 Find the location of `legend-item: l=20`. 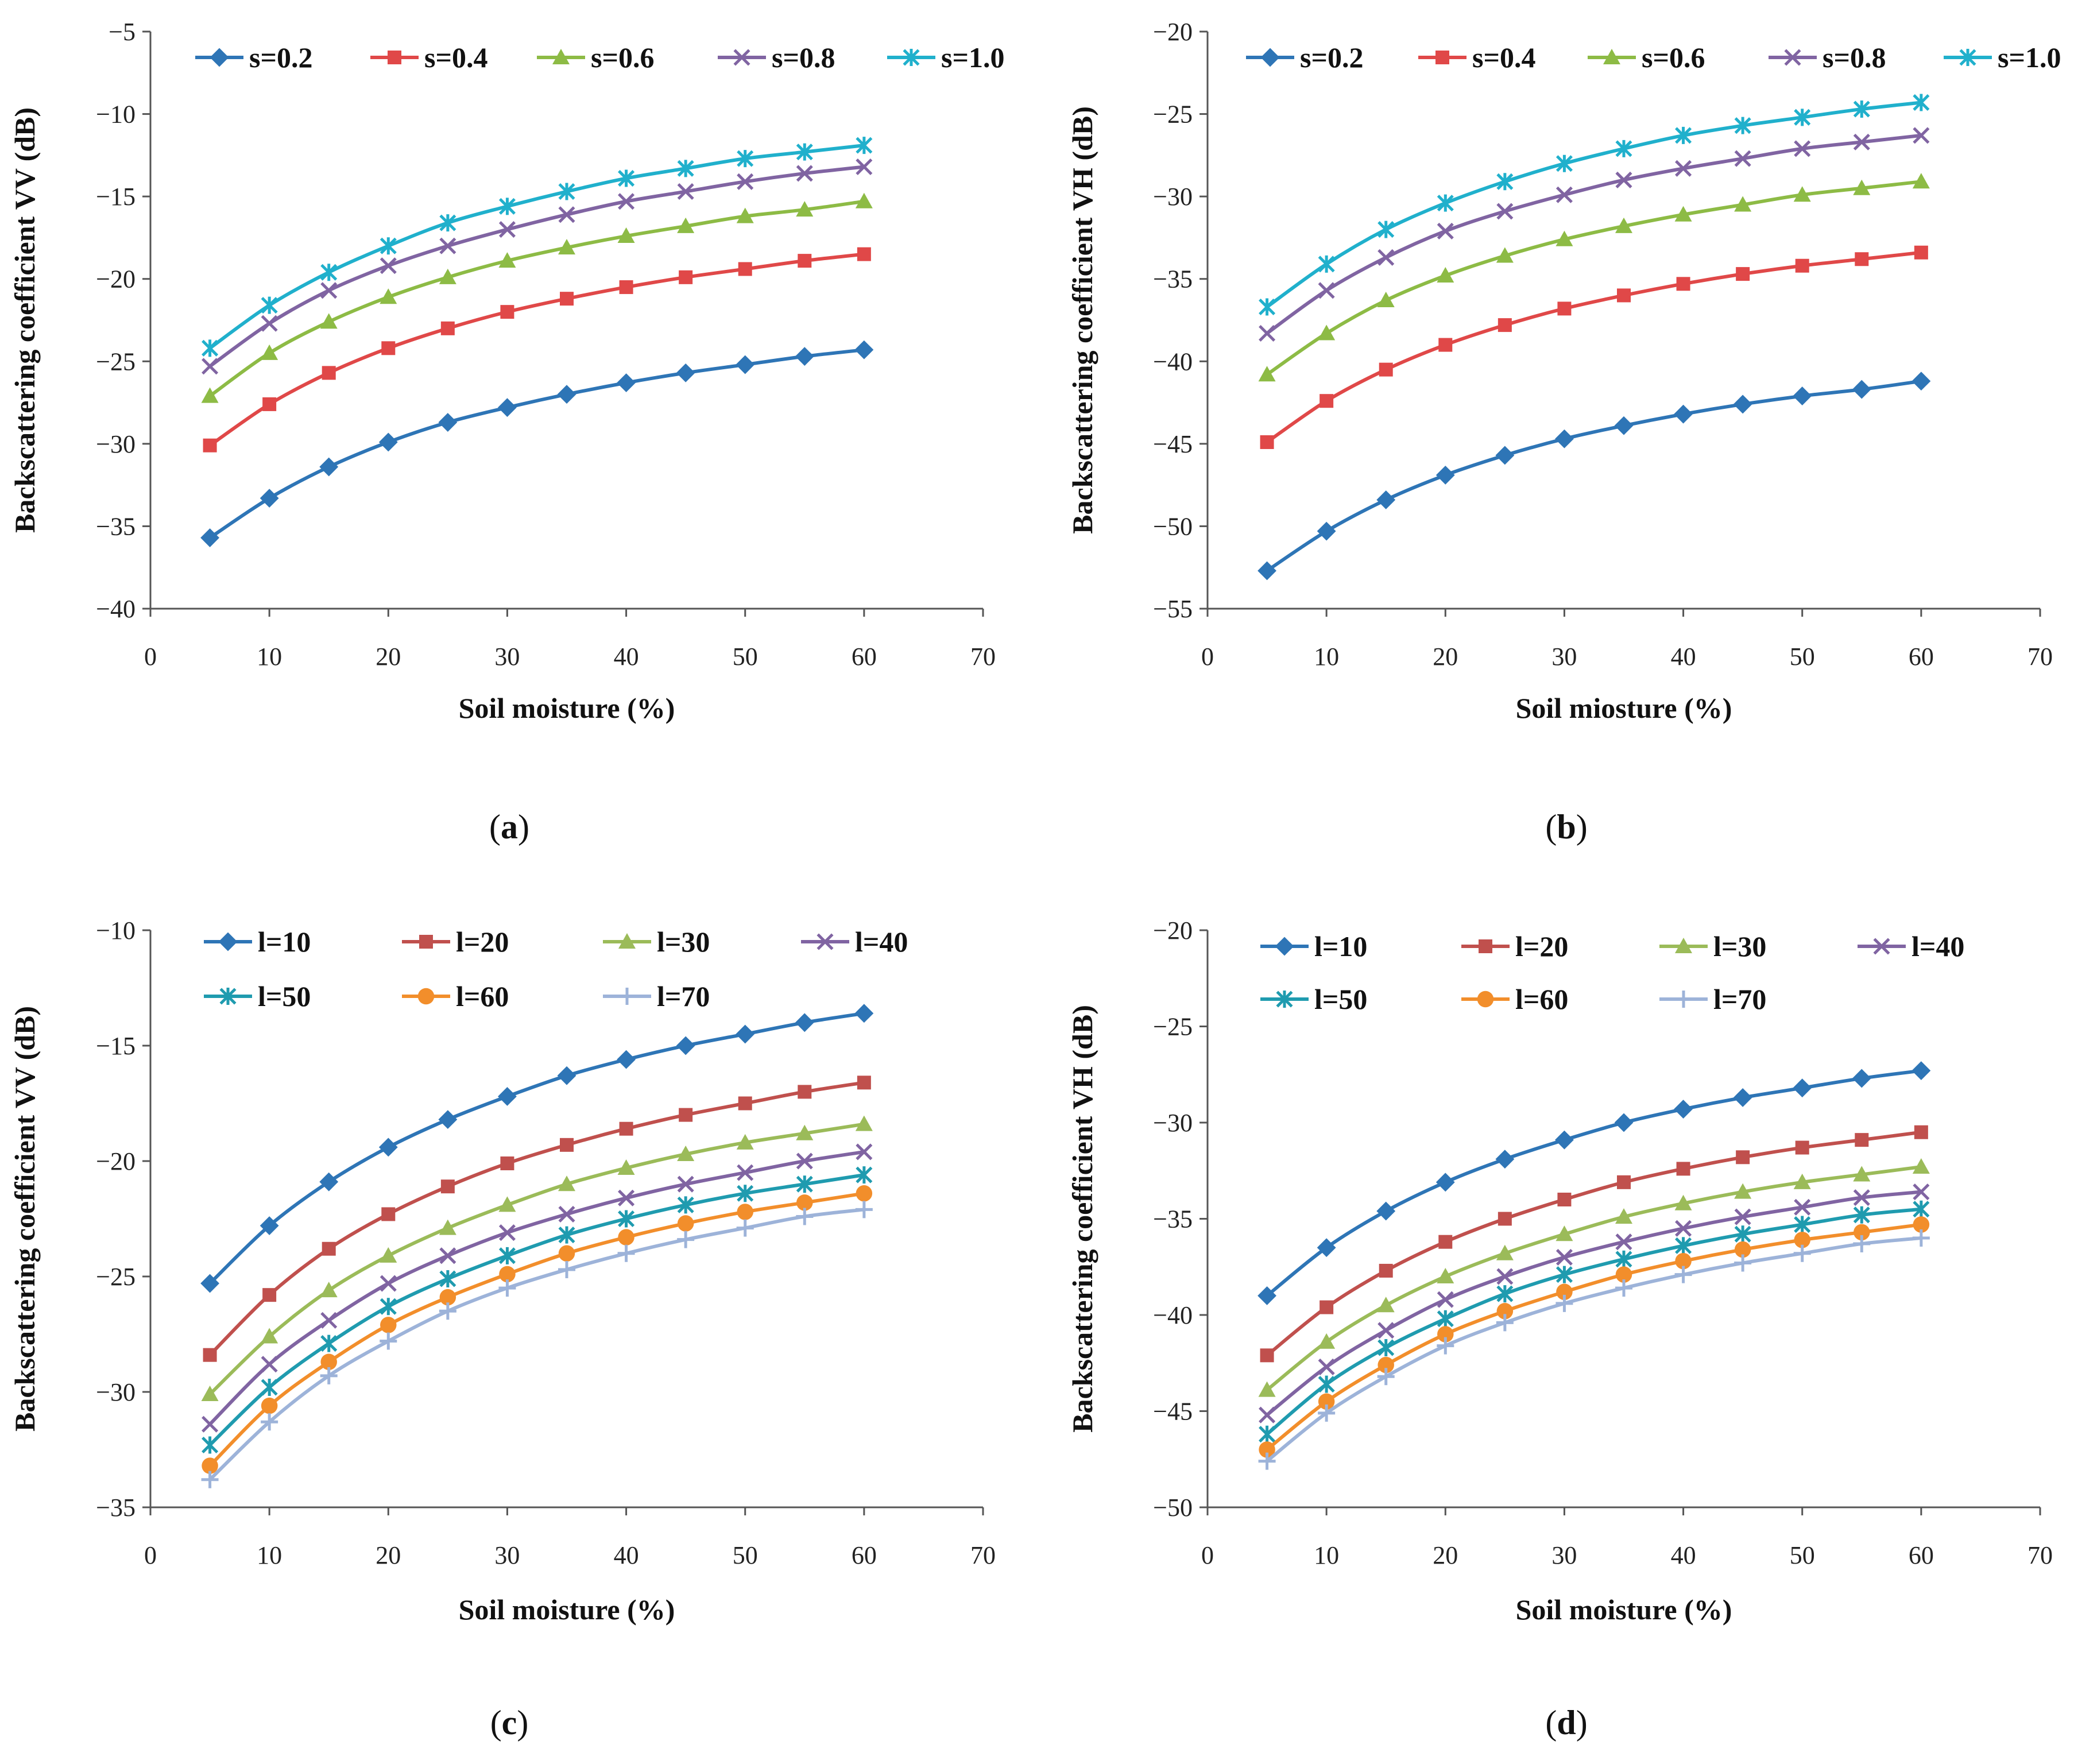

legend-item: l=20 is located at coordinates (455, 942).